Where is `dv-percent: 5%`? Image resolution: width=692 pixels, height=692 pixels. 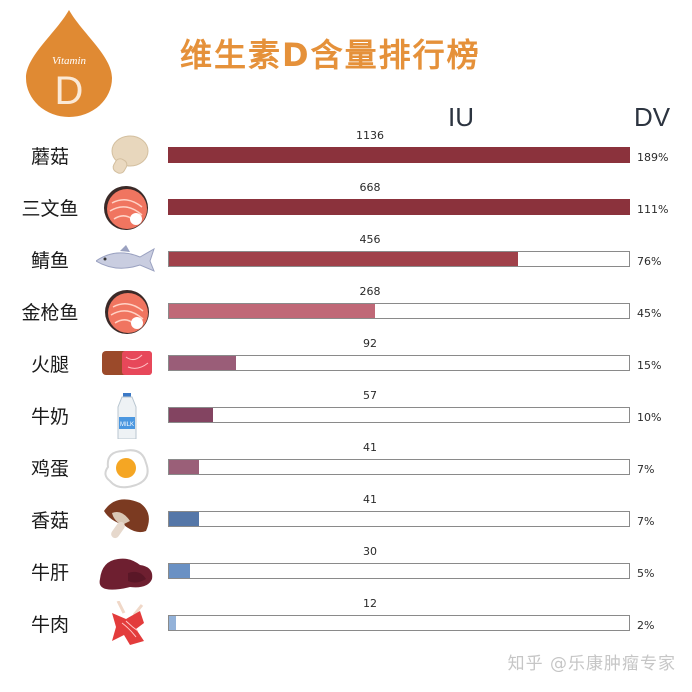 dv-percent: 5% is located at coordinates (646, 573).